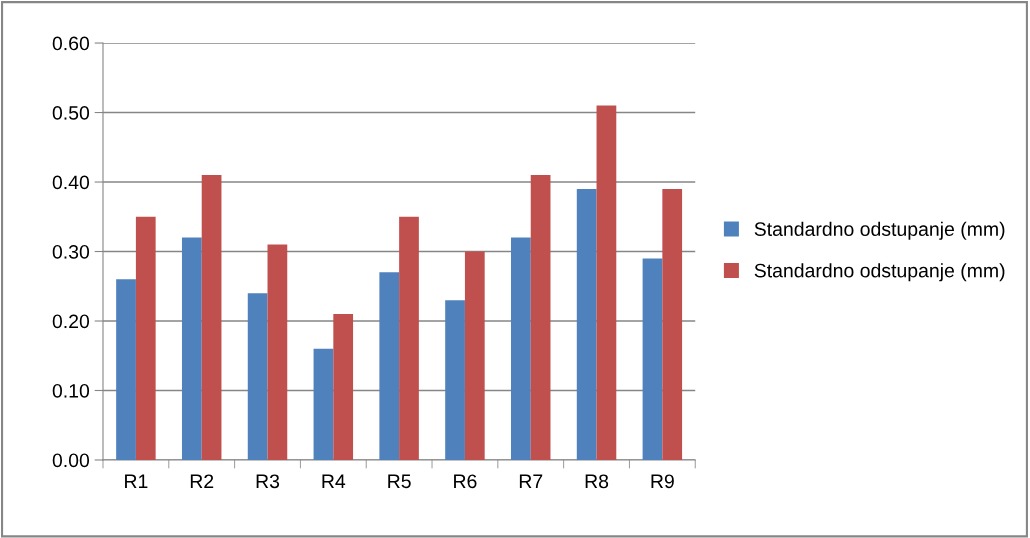 This screenshot has height=538, width=1030. What do you see at coordinates (71, 460) in the screenshot?
I see `y-tick-label: 0.00` at bounding box center [71, 460].